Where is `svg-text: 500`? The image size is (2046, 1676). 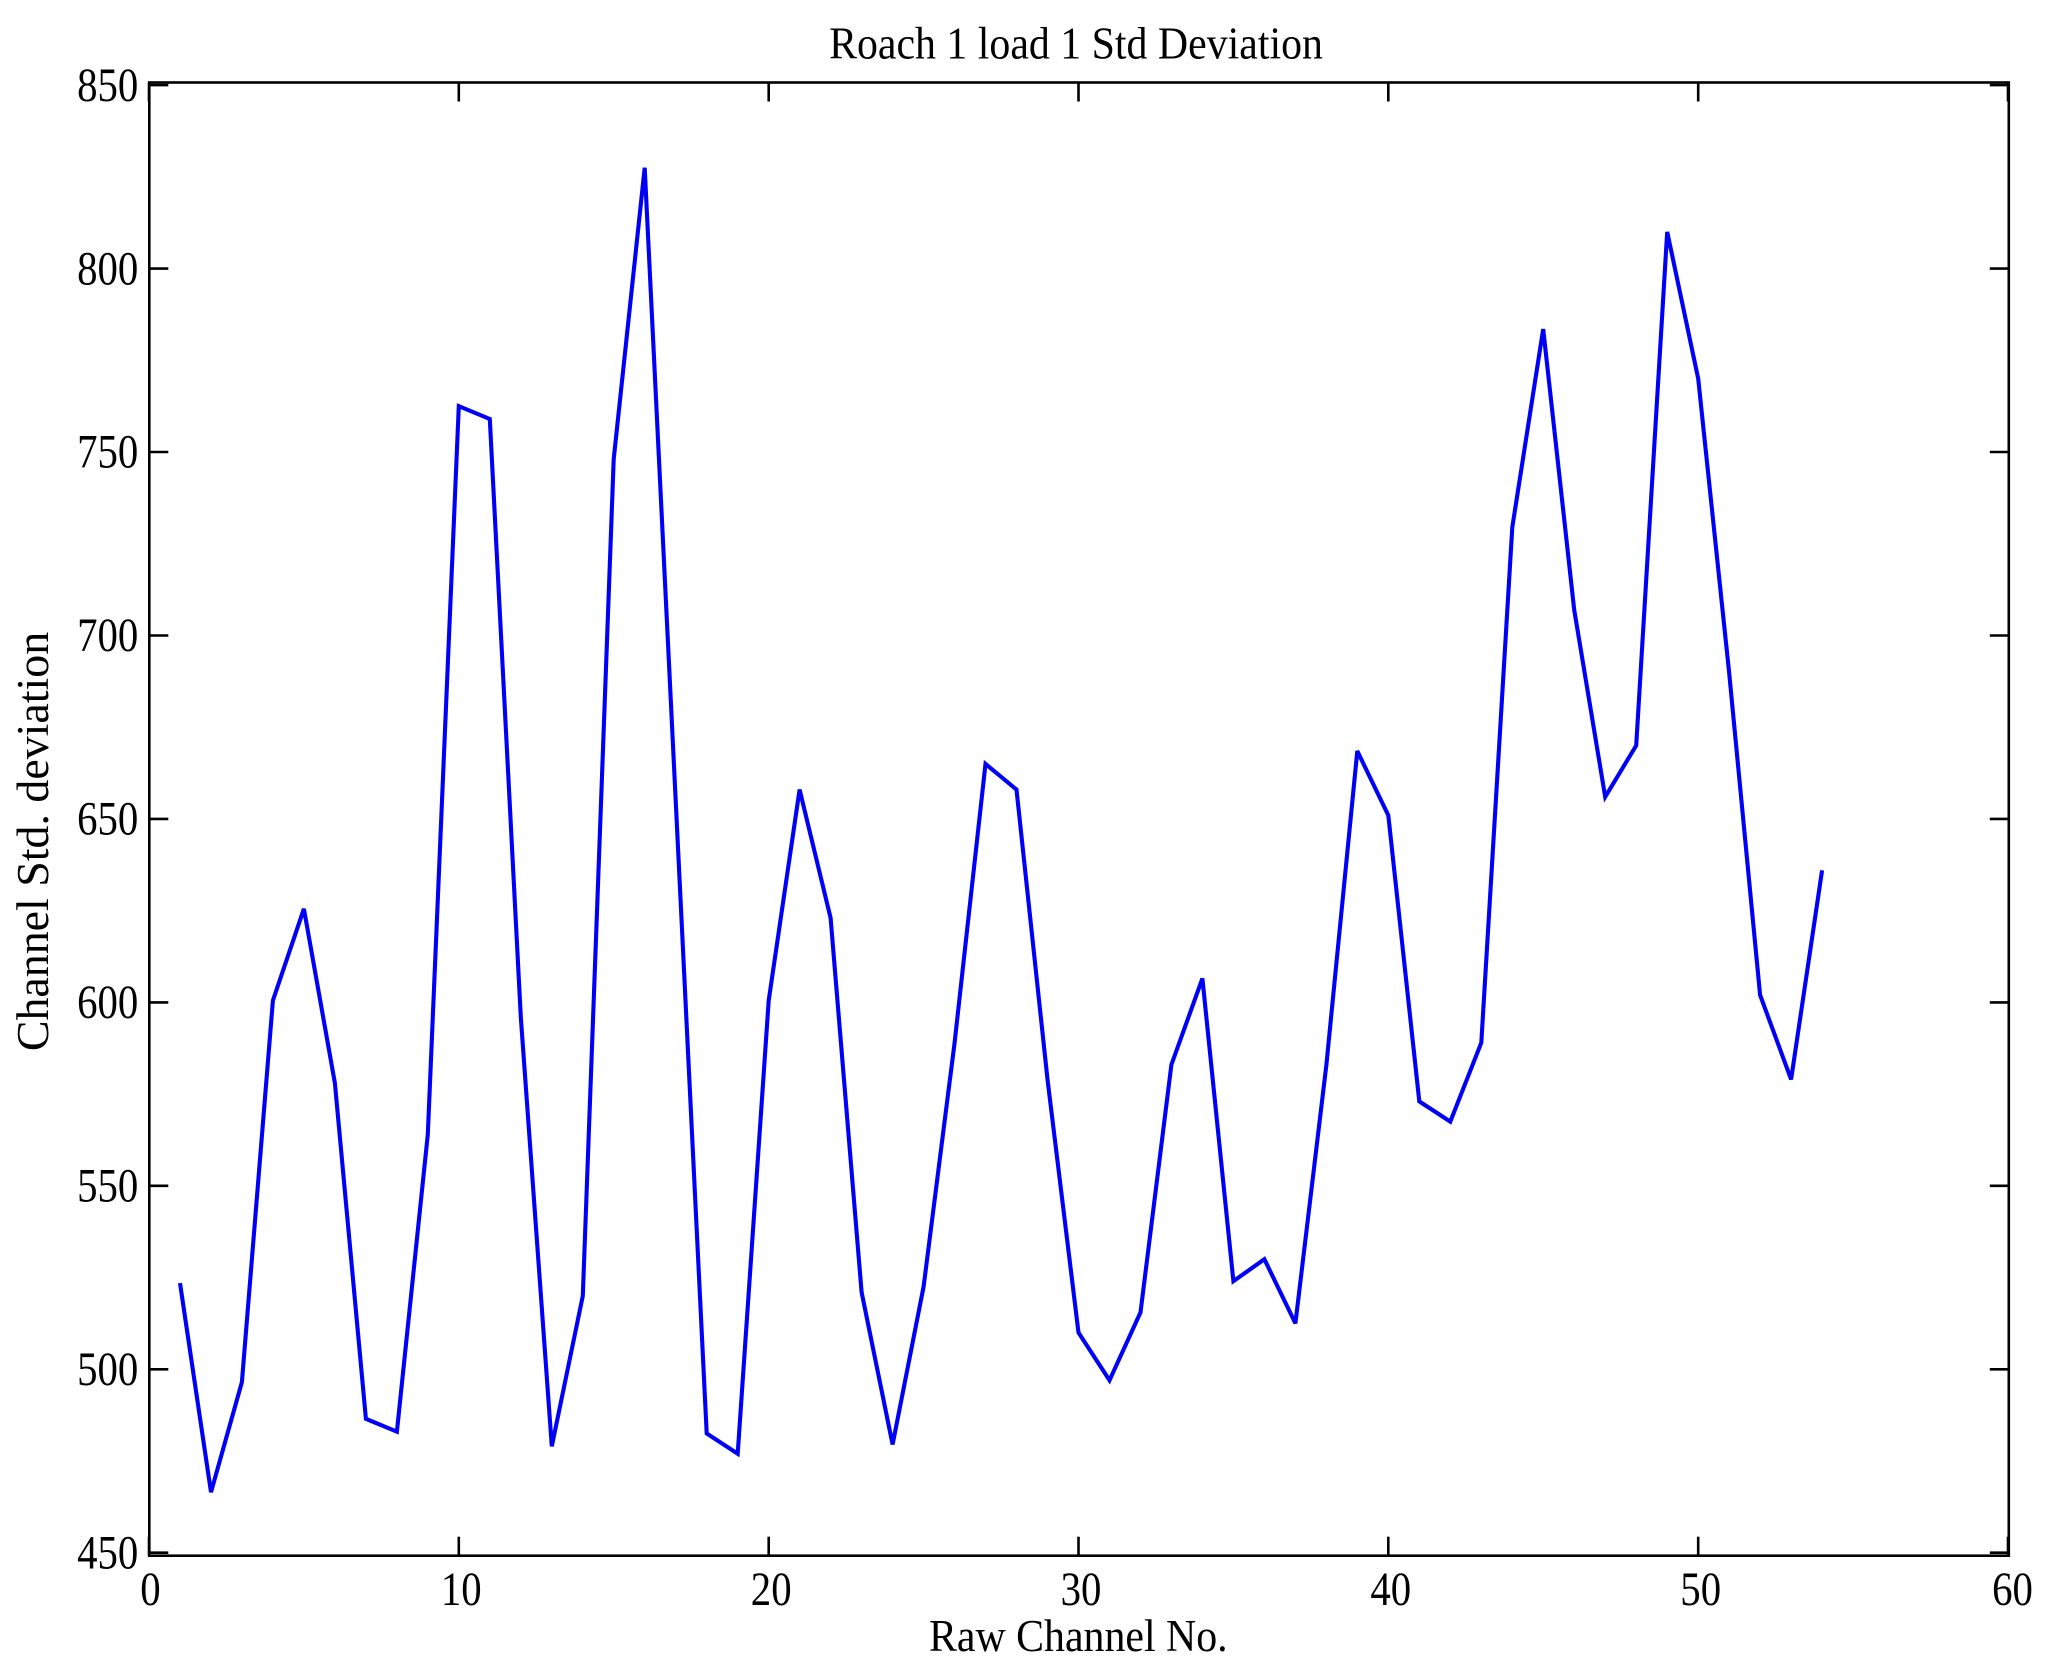 svg-text: 500 is located at coordinates (107, 1369).